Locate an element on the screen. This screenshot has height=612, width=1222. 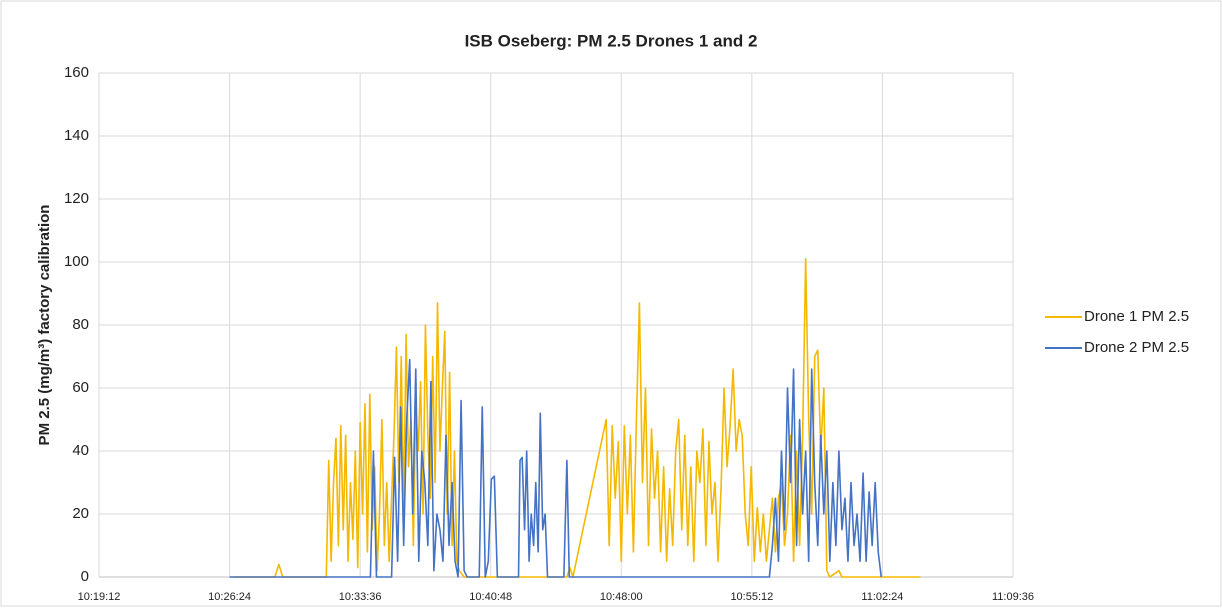
y-tick-label: 20 is located at coordinates (80, 513).